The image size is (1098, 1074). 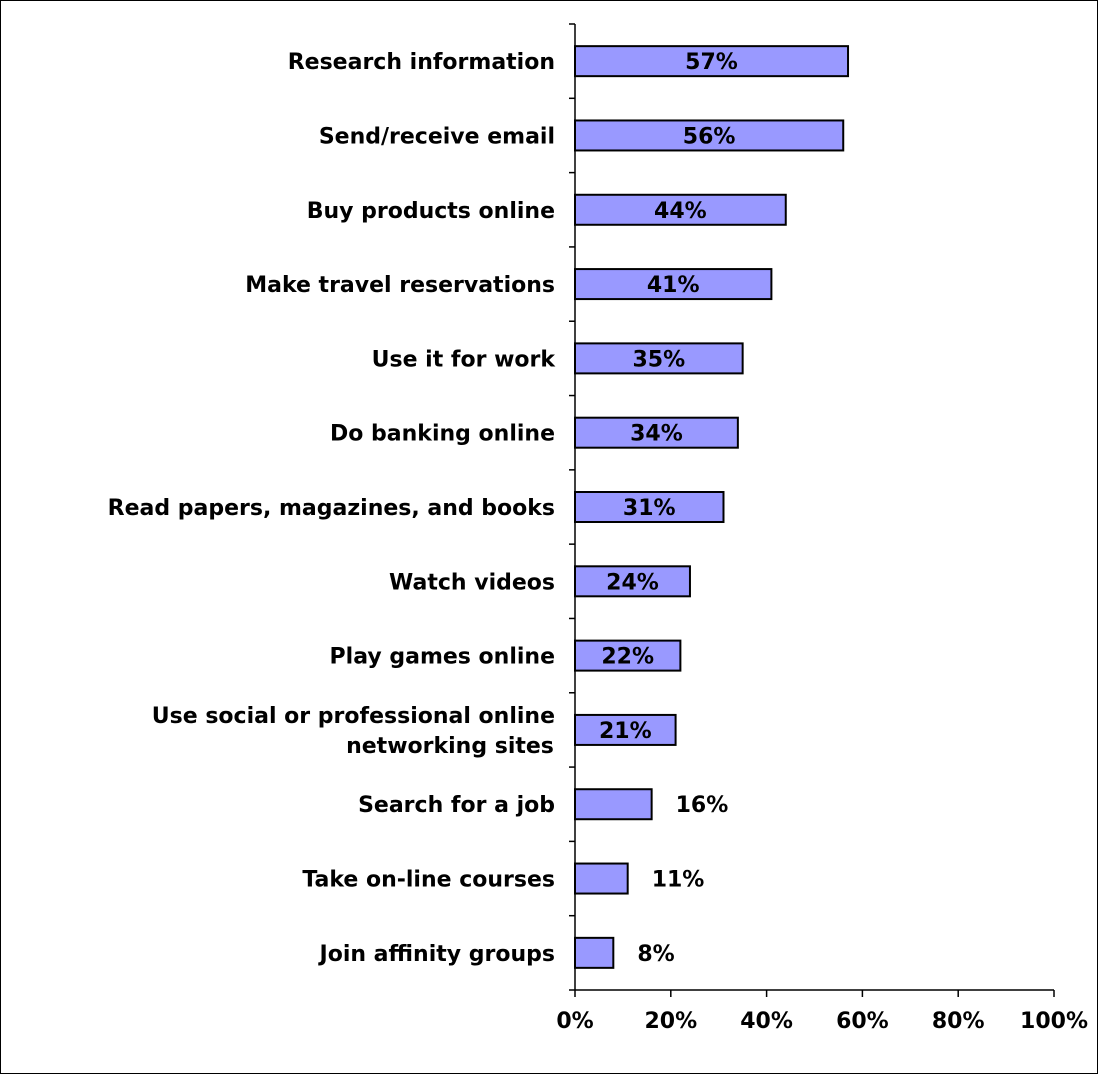 What do you see at coordinates (442, 657) in the screenshot?
I see `category-label-9: Play games online` at bounding box center [442, 657].